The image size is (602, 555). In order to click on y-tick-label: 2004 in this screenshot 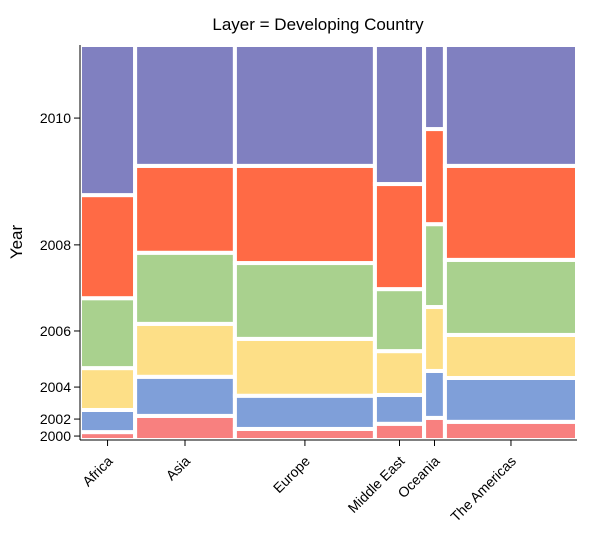, I will do `click(55, 387)`.